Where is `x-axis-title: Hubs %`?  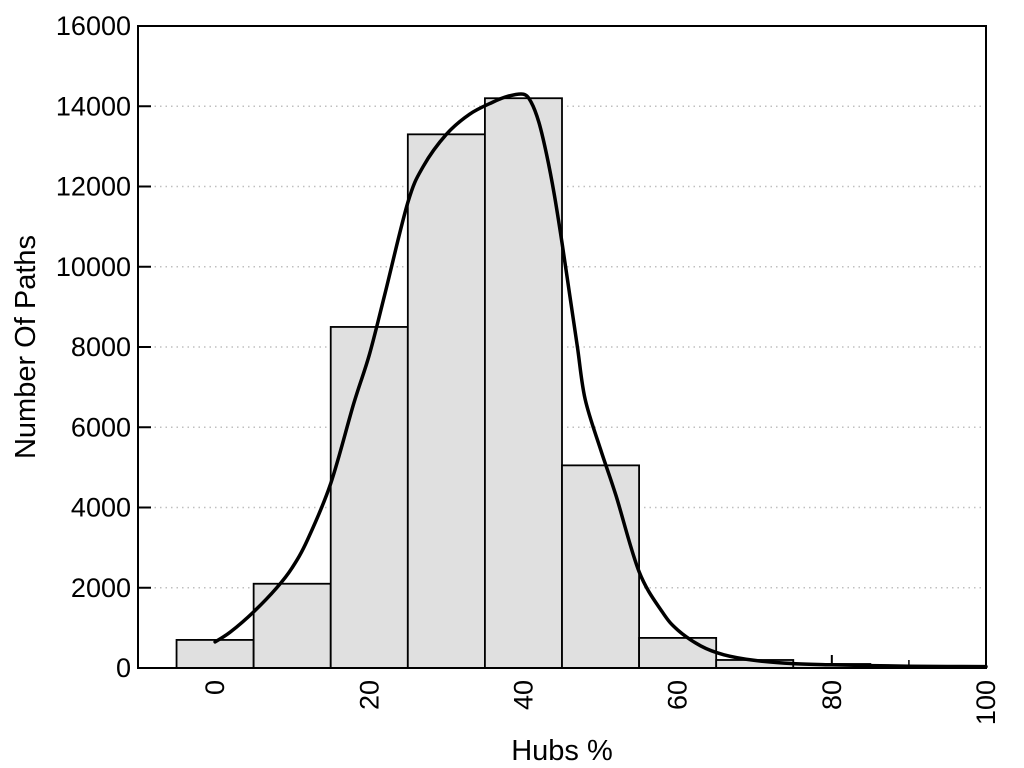 x-axis-title: Hubs % is located at coordinates (562, 751).